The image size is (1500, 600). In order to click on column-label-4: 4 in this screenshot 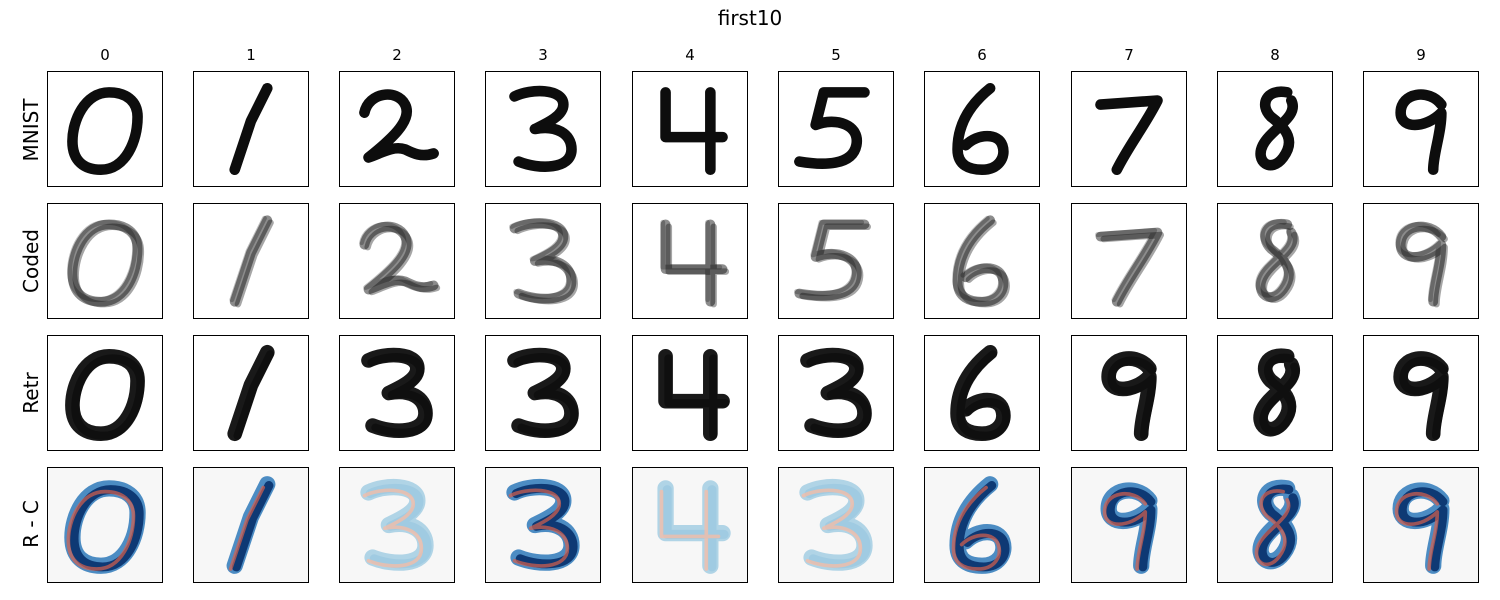, I will do `click(690, 55)`.